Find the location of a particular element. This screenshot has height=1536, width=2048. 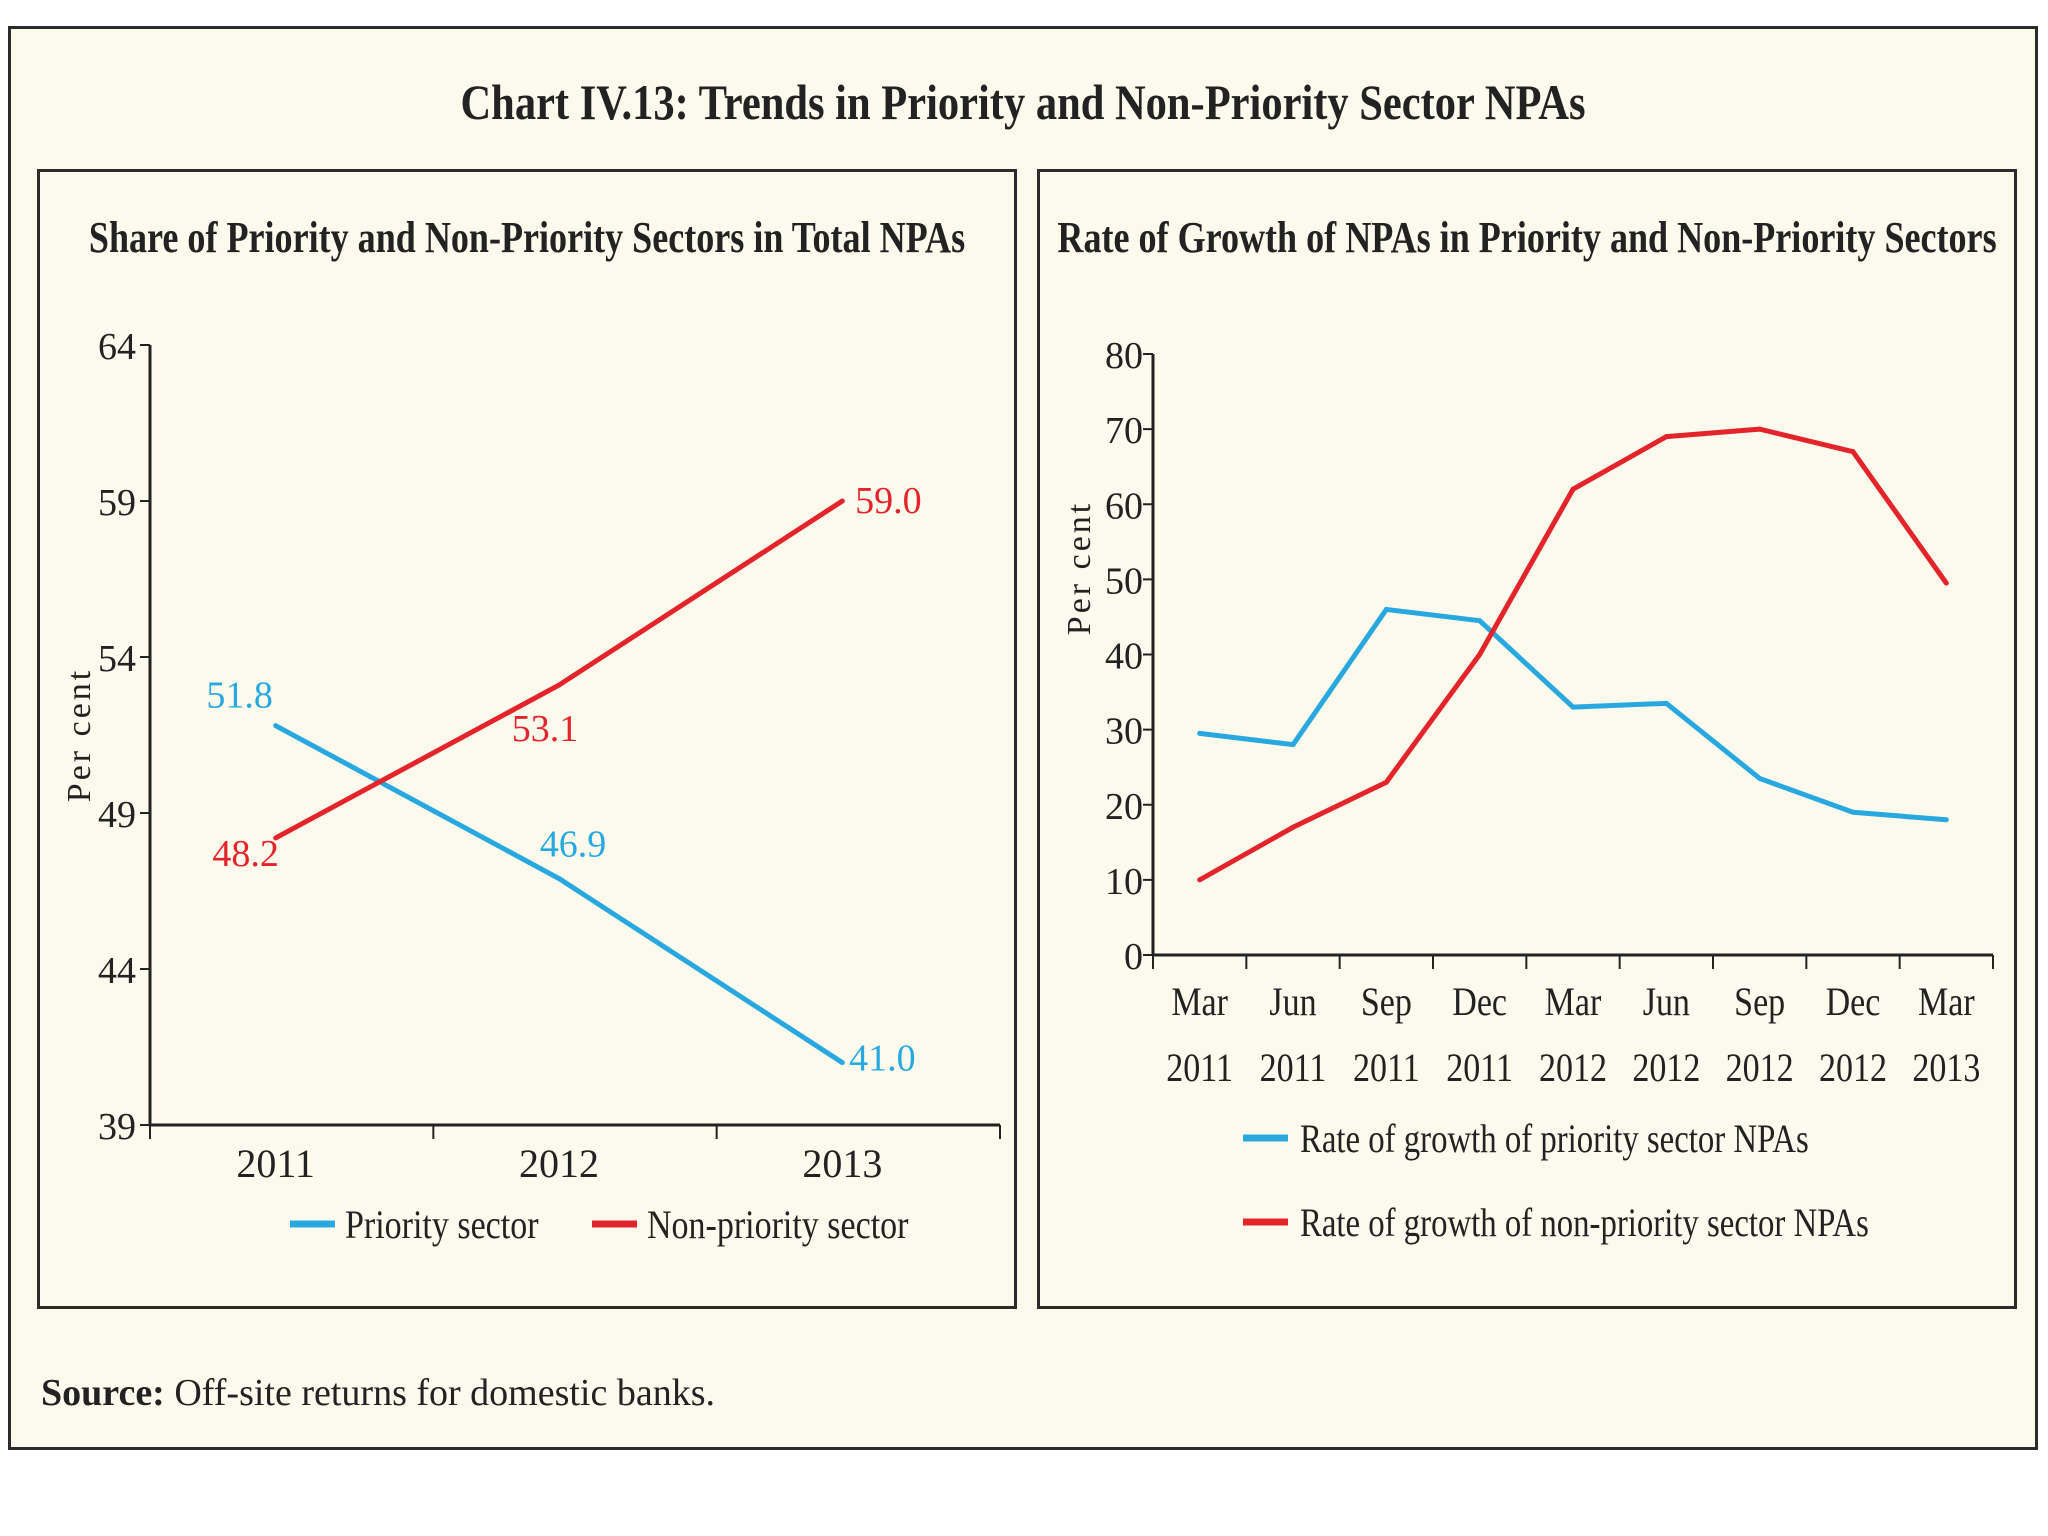

data-label: 41.0 is located at coordinates (882, 1059).